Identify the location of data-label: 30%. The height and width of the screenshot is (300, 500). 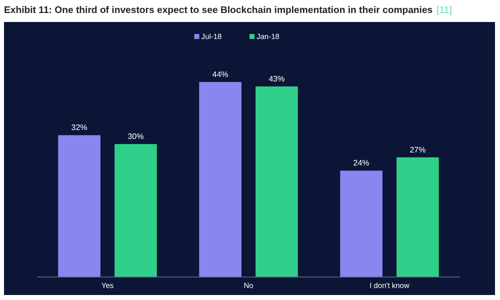
(136, 137).